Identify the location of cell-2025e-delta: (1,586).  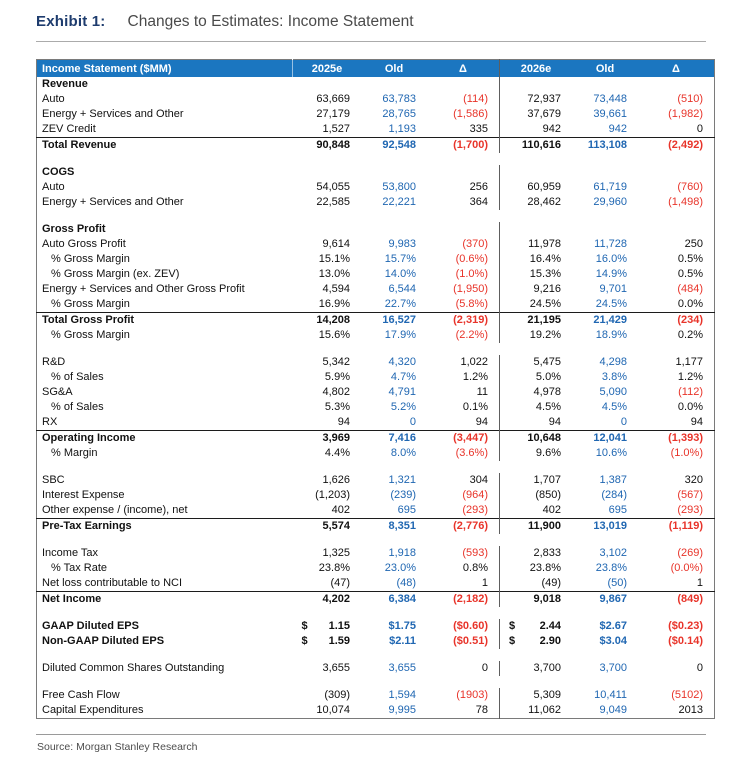
(463, 114).